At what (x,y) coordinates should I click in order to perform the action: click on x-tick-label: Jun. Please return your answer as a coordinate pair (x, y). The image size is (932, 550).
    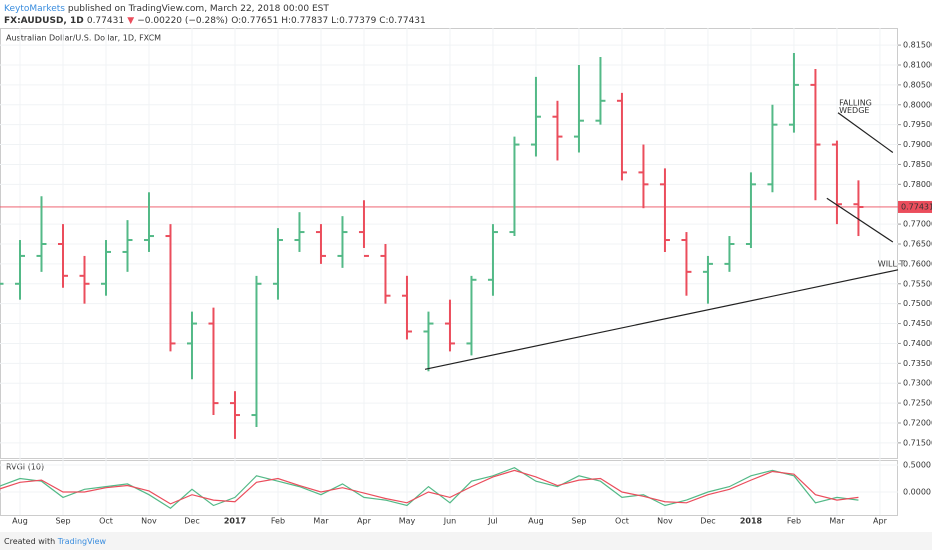
    Looking at the image, I should click on (450, 521).